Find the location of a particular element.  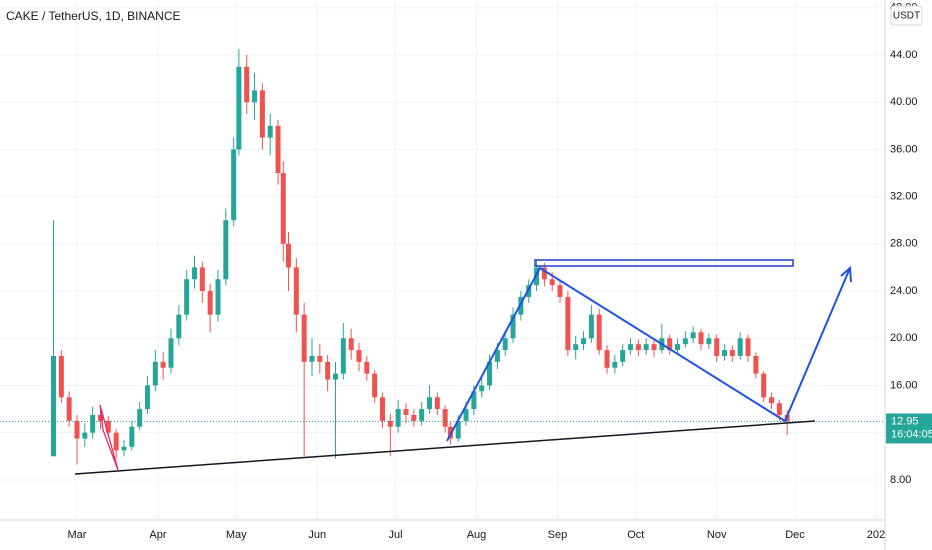

x-tick-label: Oct is located at coordinates (635, 535).